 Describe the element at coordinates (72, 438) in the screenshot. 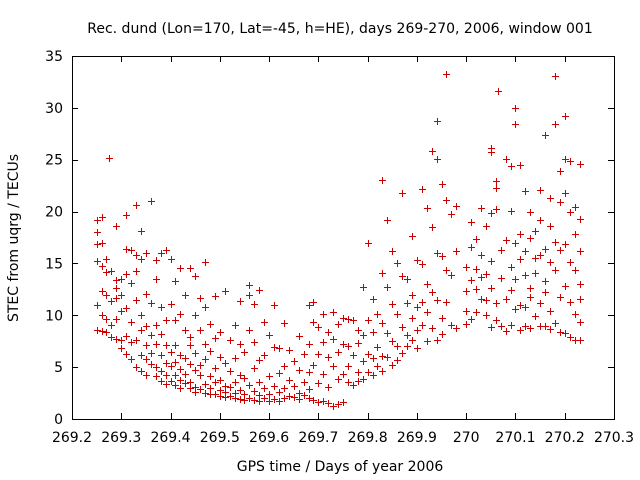

I see `x-tick-label: 269.2` at that location.